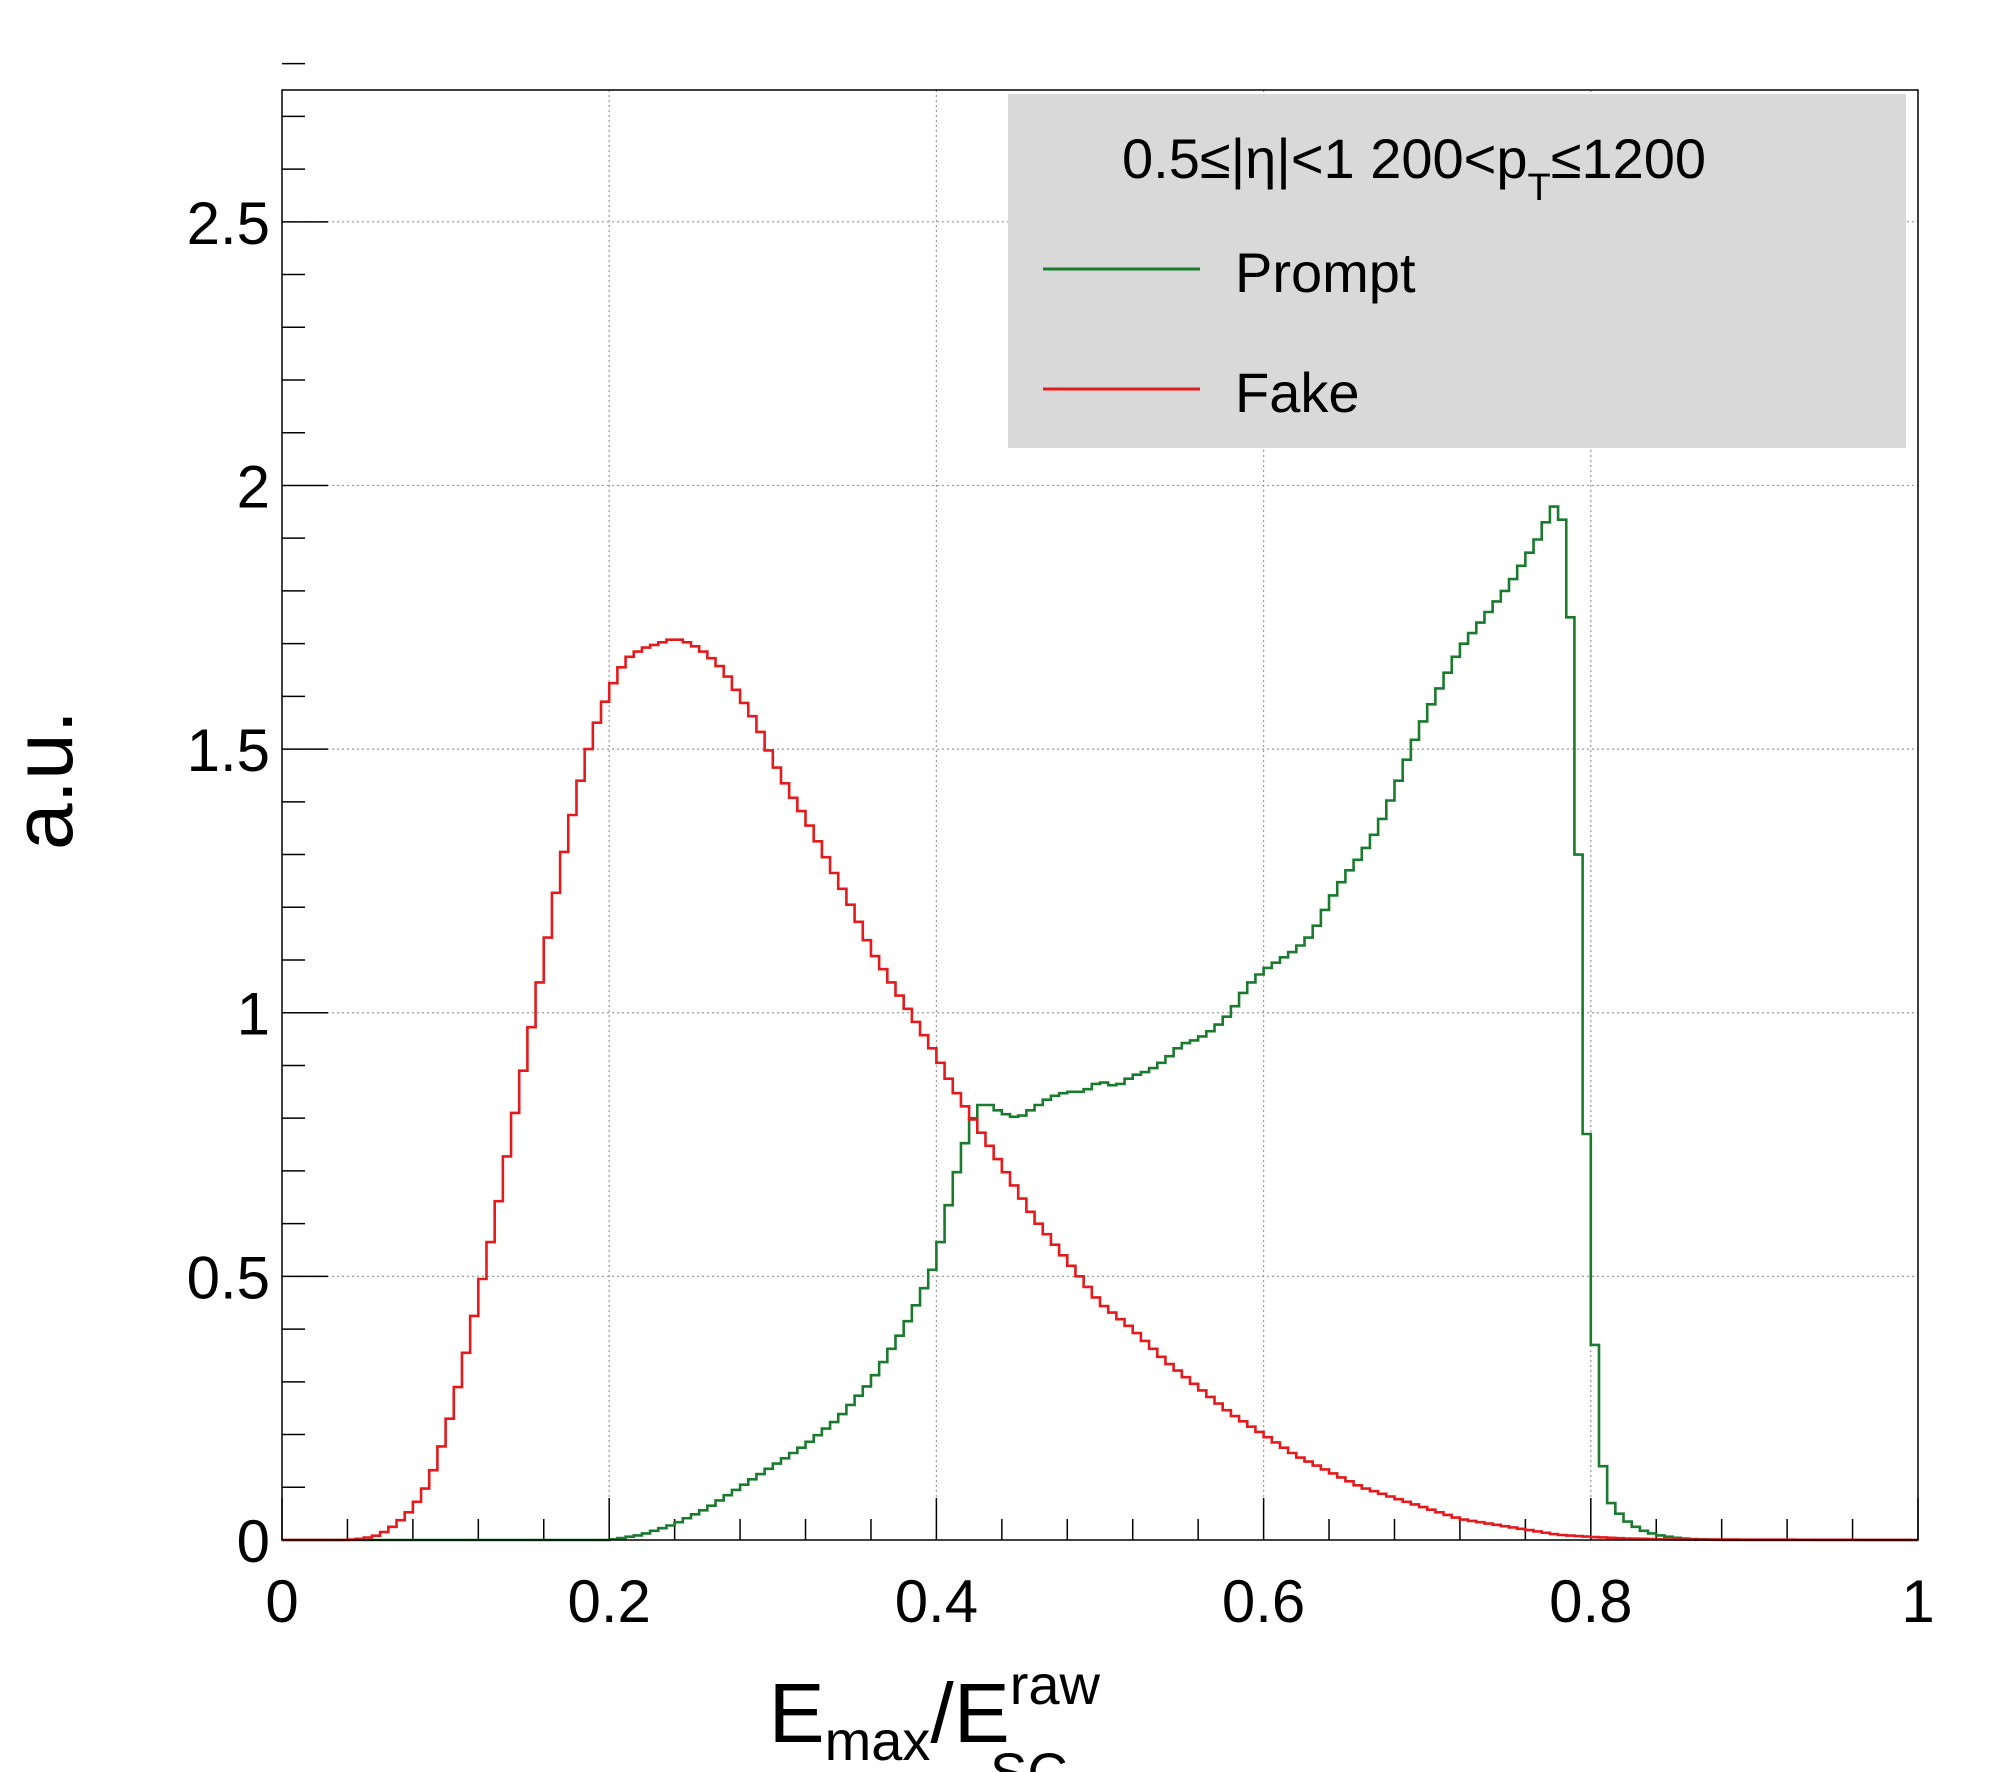 The width and height of the screenshot is (1996, 1772). What do you see at coordinates (253, 1541) in the screenshot?
I see `y-tick-label: 0` at bounding box center [253, 1541].